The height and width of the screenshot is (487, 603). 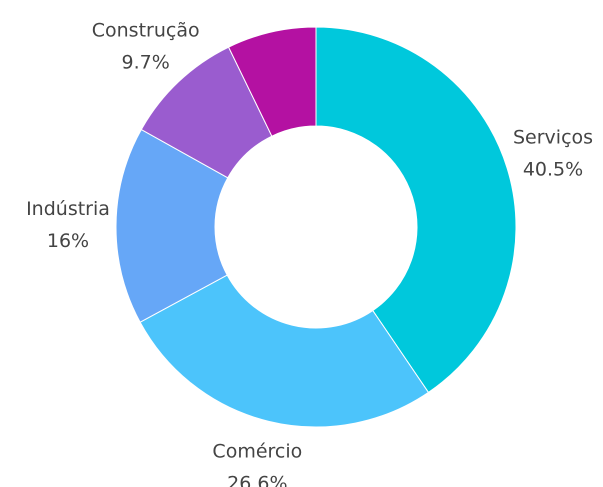 What do you see at coordinates (146, 30) in the screenshot?
I see `slice-label: Construção` at bounding box center [146, 30].